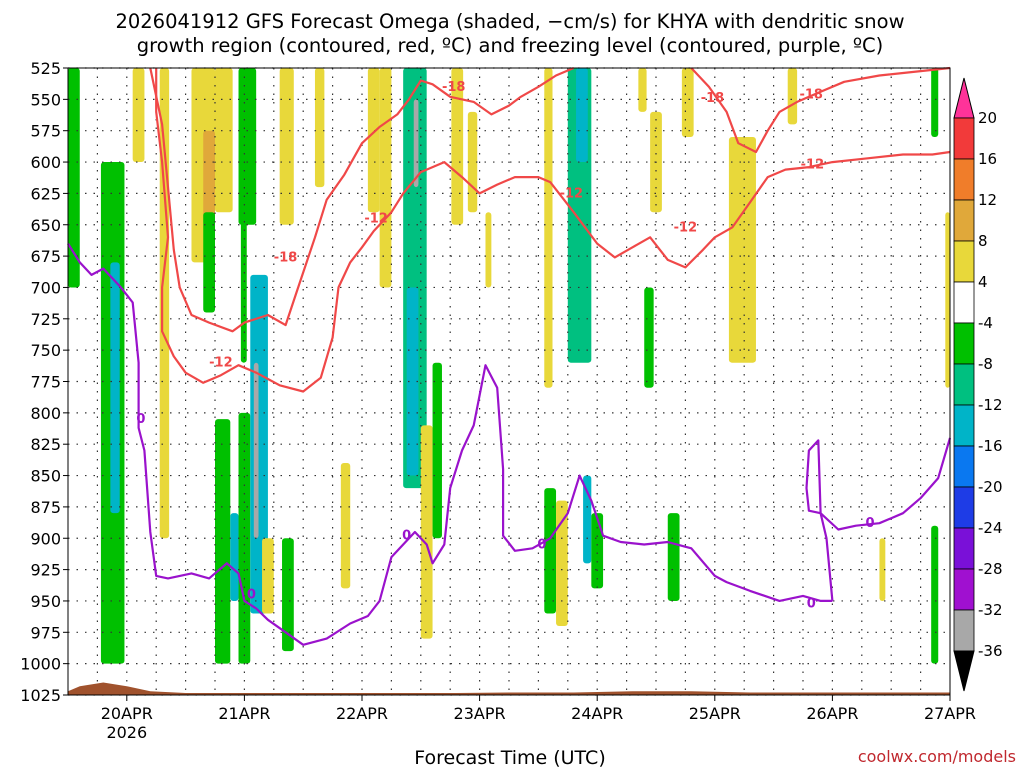 This screenshot has height=768, width=1024. I want to click on y-tick-label: 625, so click(45, 193).